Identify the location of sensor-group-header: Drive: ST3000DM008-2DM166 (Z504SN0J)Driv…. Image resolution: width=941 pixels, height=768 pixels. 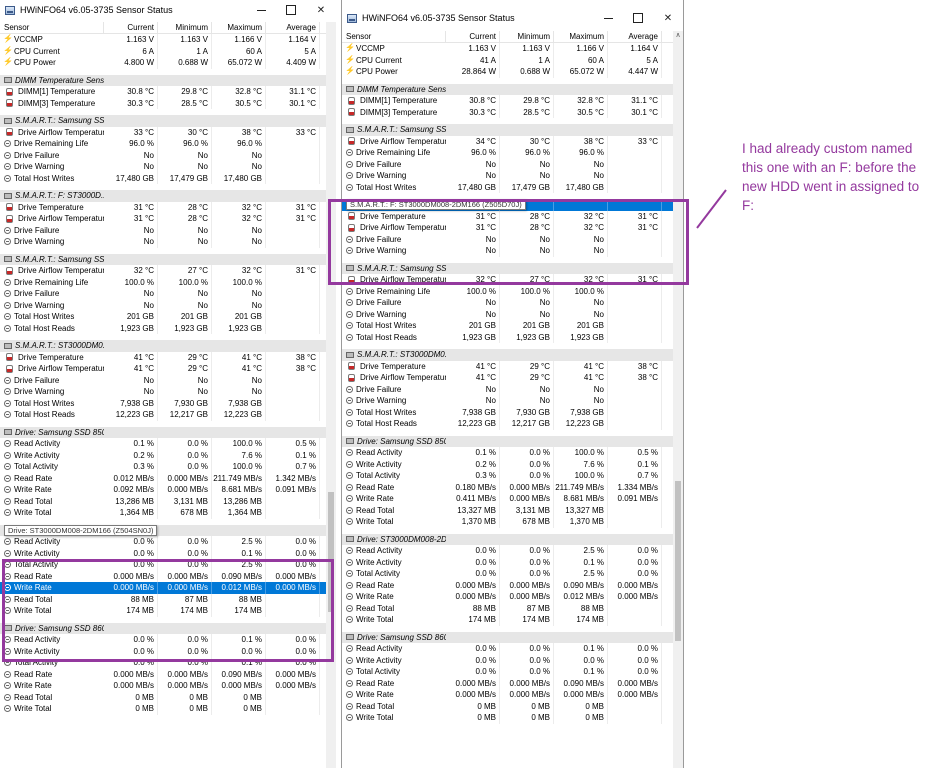
(163, 530).